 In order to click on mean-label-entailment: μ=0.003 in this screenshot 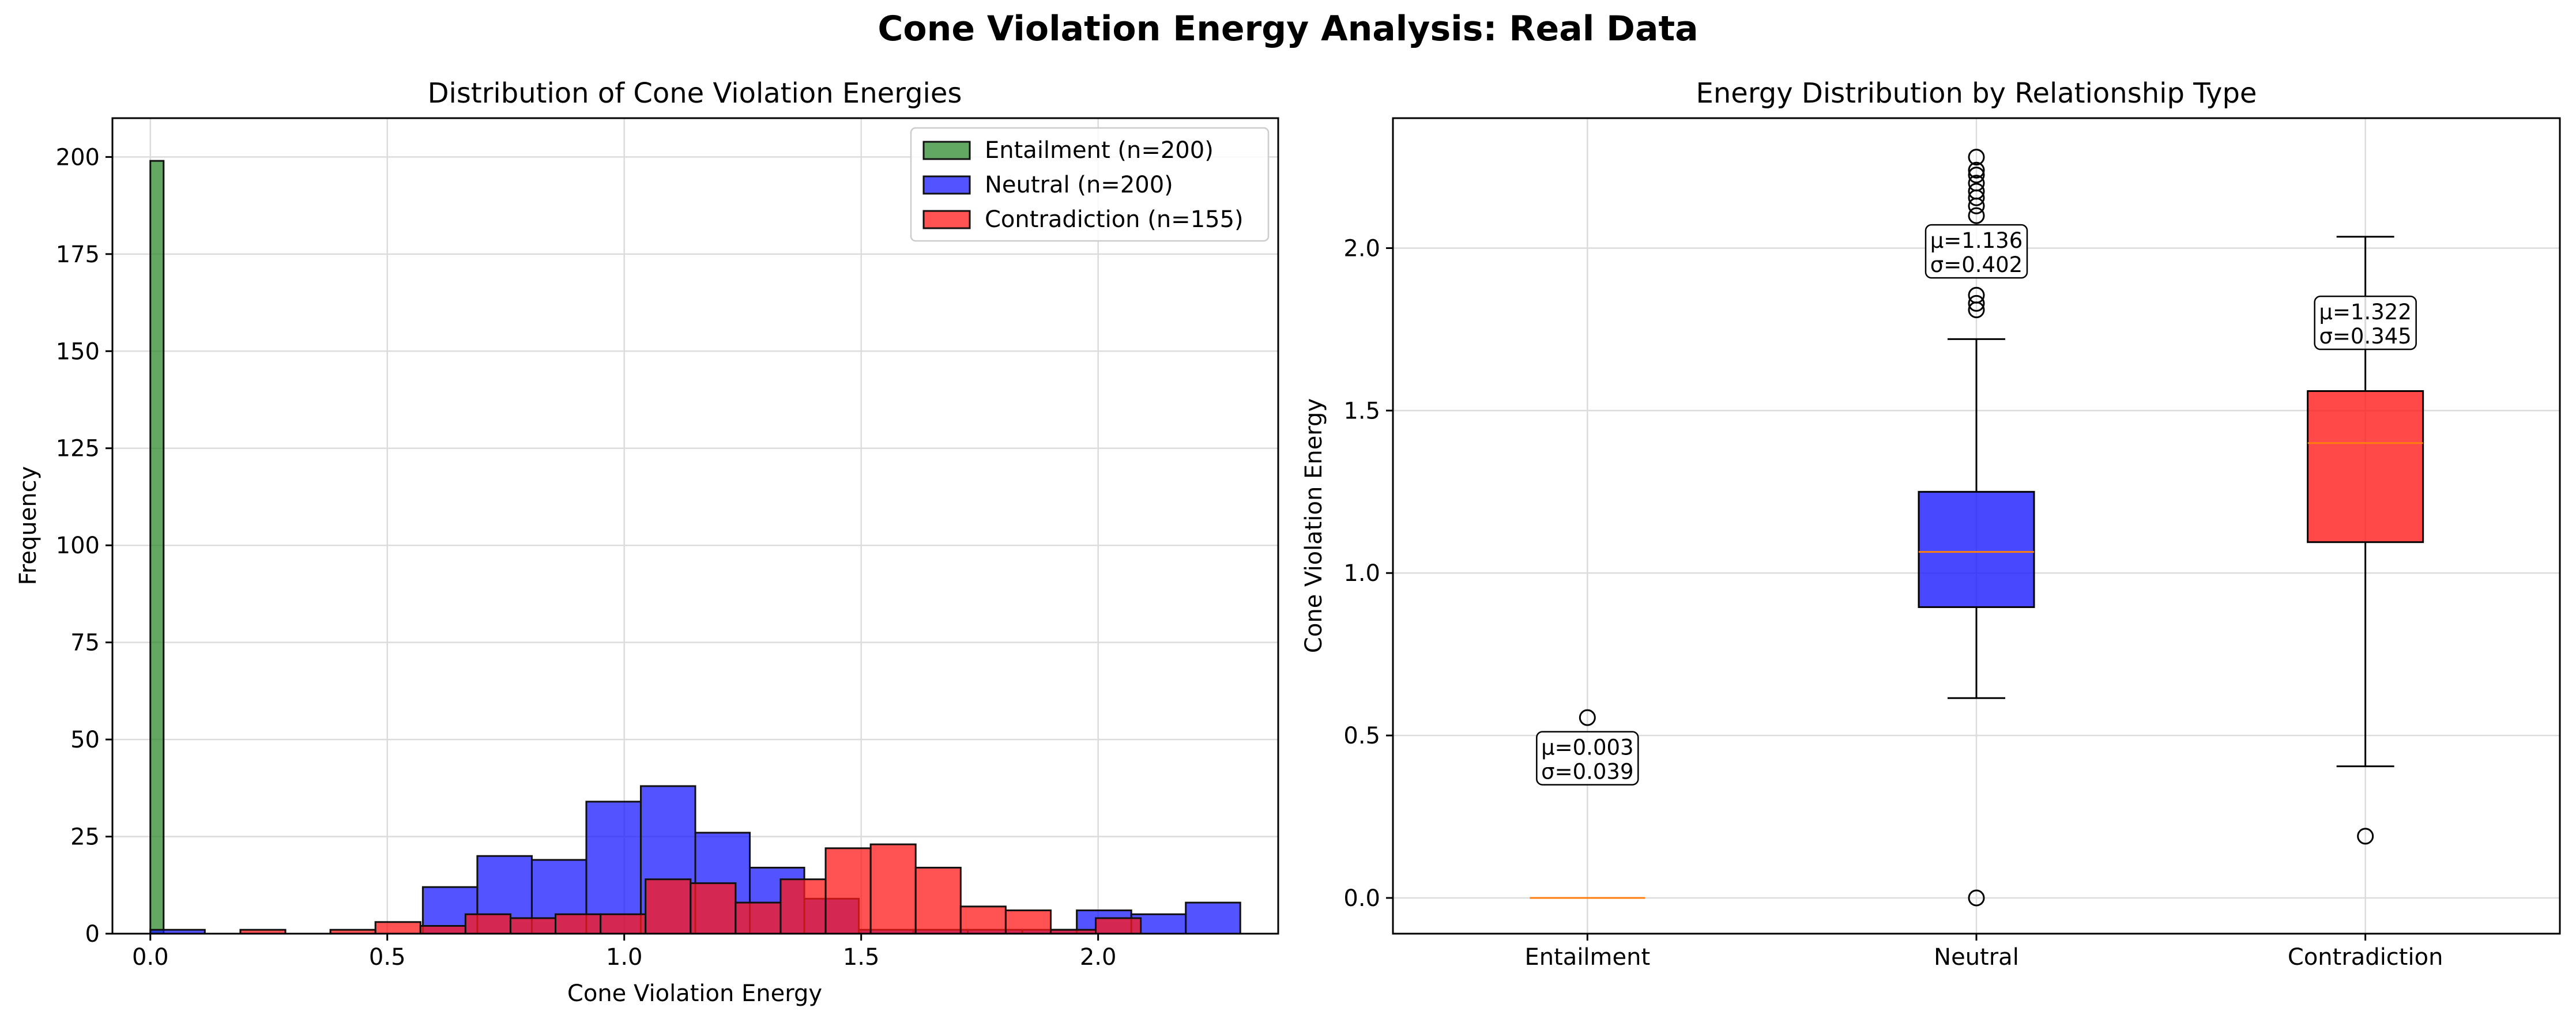, I will do `click(1587, 748)`.